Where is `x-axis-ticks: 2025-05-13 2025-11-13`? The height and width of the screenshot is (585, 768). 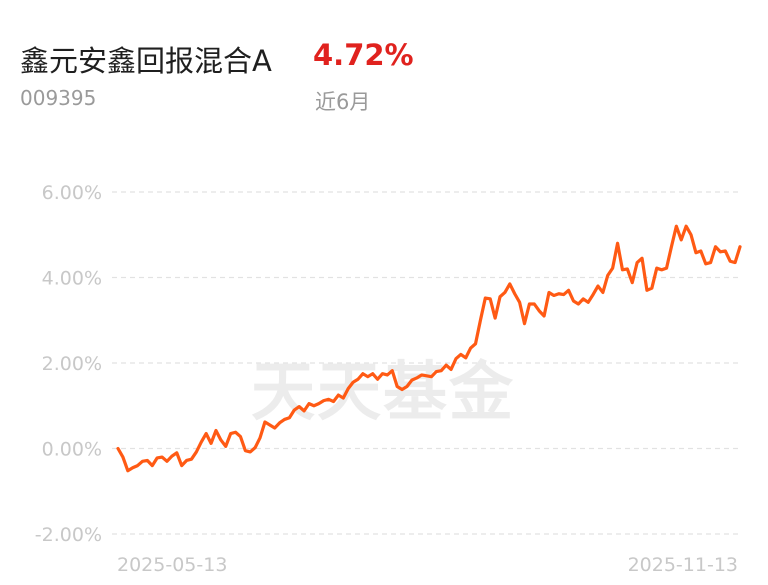
x-axis-ticks: 2025-05-13 2025-11-13 is located at coordinates (427, 565).